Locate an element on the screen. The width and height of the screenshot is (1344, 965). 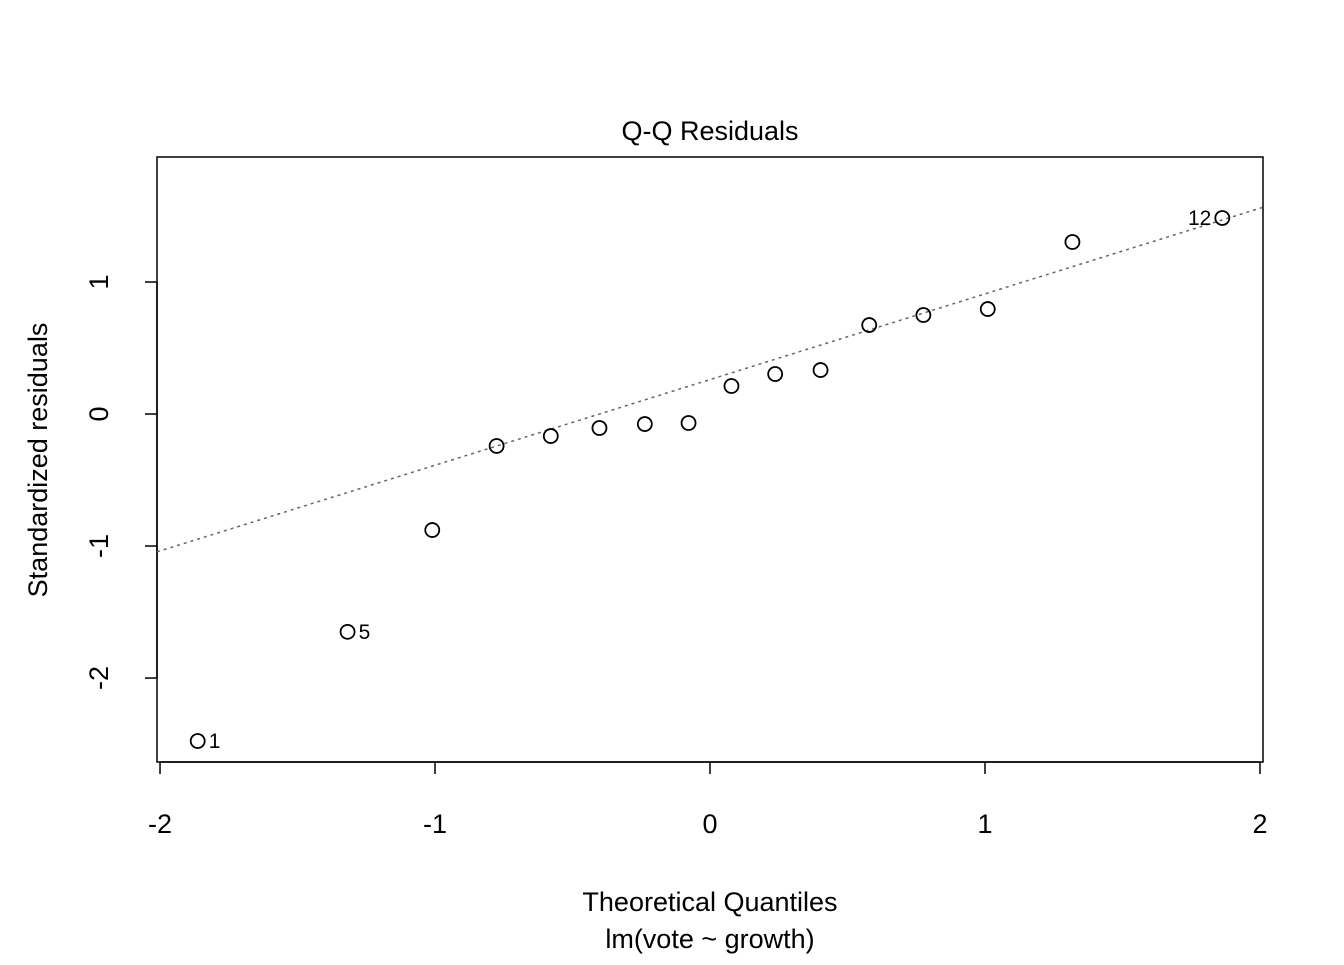
point-label: 5 is located at coordinates (365, 632).